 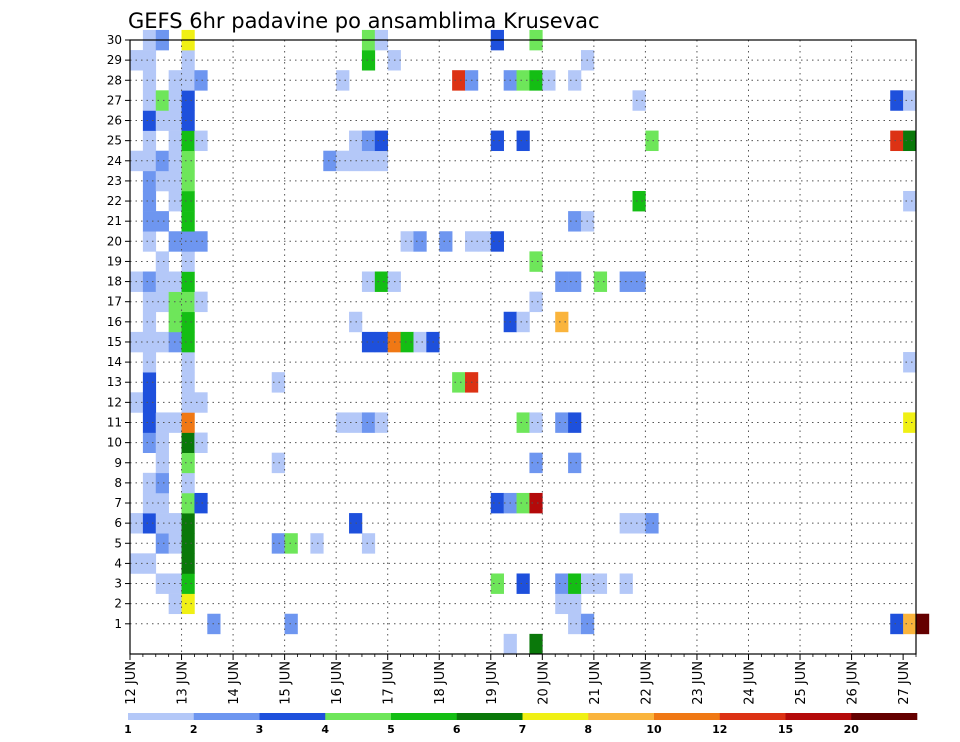 I want to click on x-tick-label: 19 JUN, so click(x=492, y=683).